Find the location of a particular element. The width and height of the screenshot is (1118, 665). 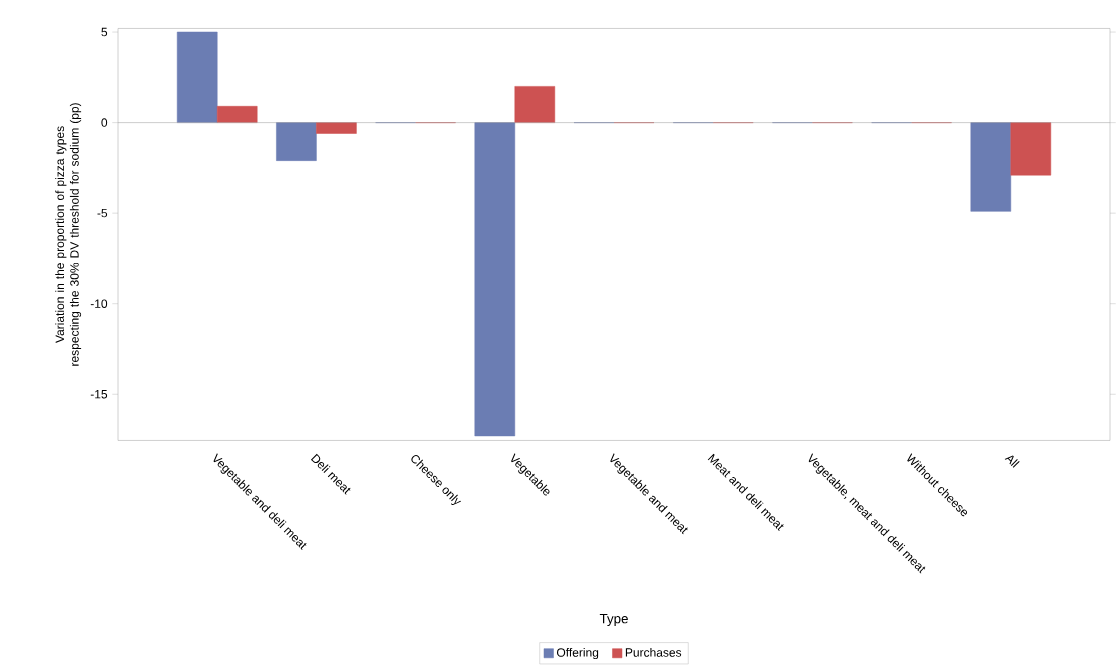

x-tick-label: All is located at coordinates (1012, 461).